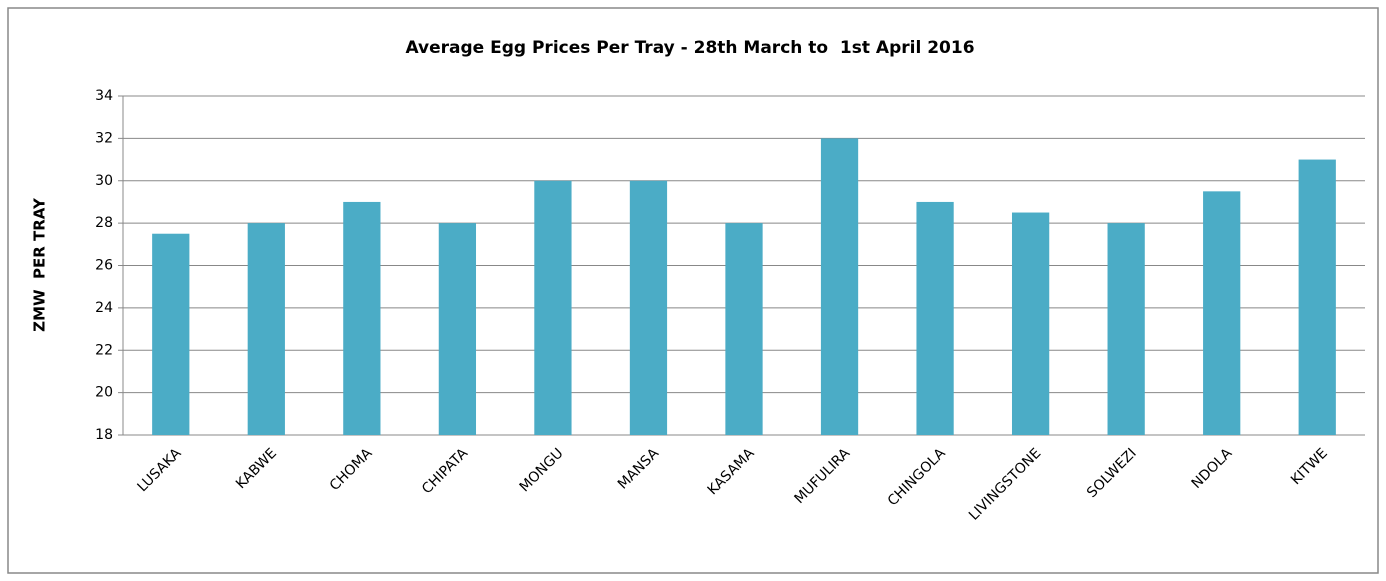 The height and width of the screenshot is (581, 1386). I want to click on y-tick-label: 32, so click(104, 138).